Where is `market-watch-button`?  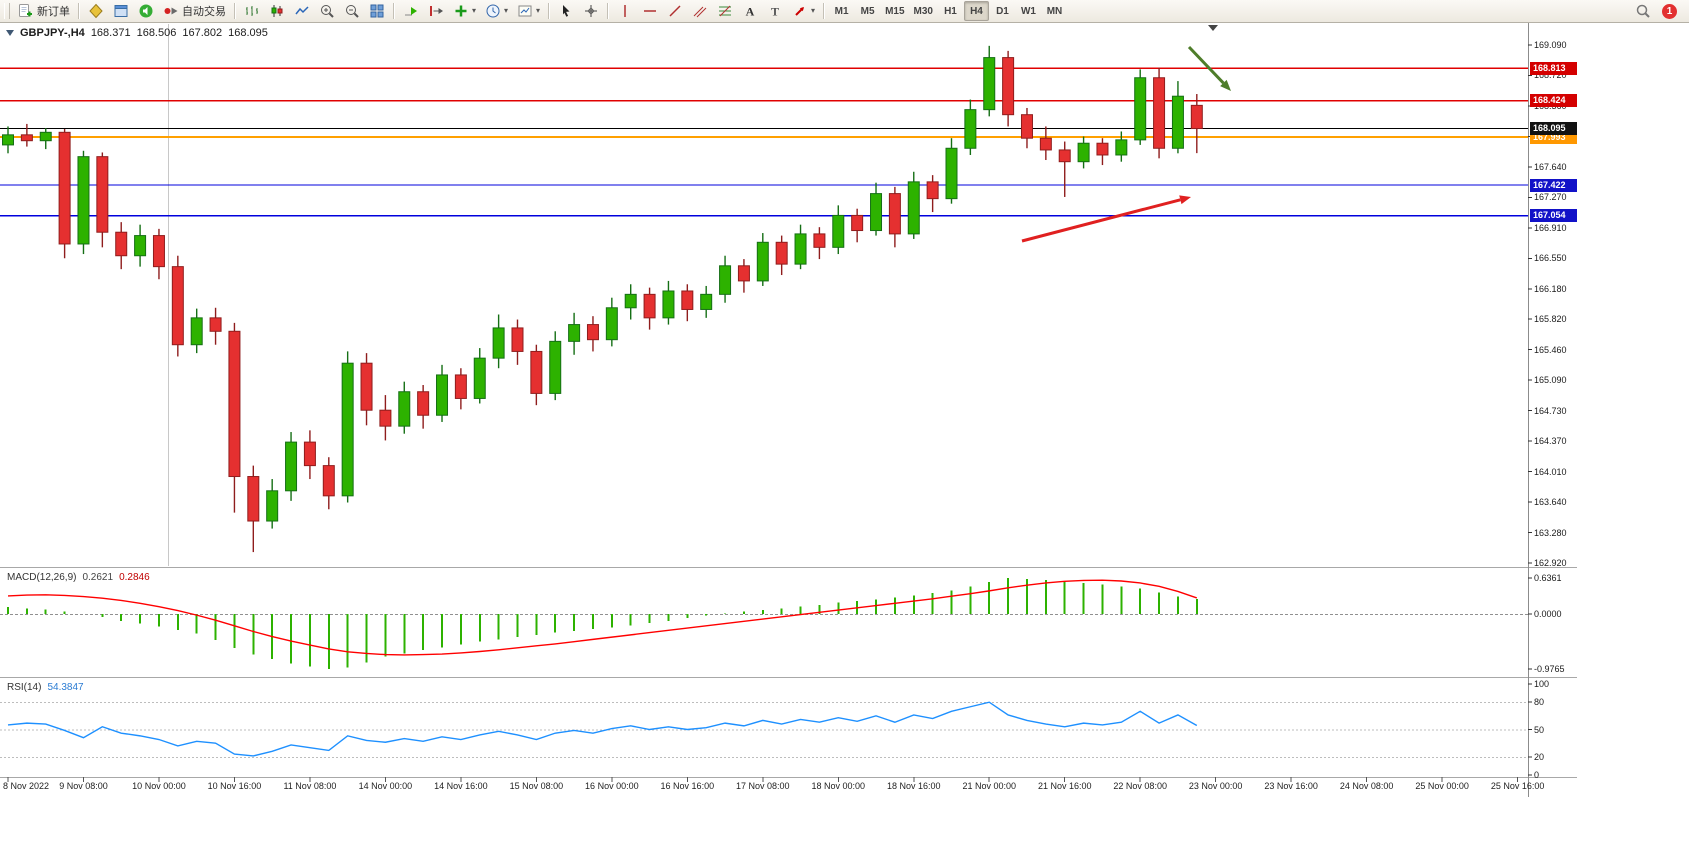
market-watch-button is located at coordinates (96, 11).